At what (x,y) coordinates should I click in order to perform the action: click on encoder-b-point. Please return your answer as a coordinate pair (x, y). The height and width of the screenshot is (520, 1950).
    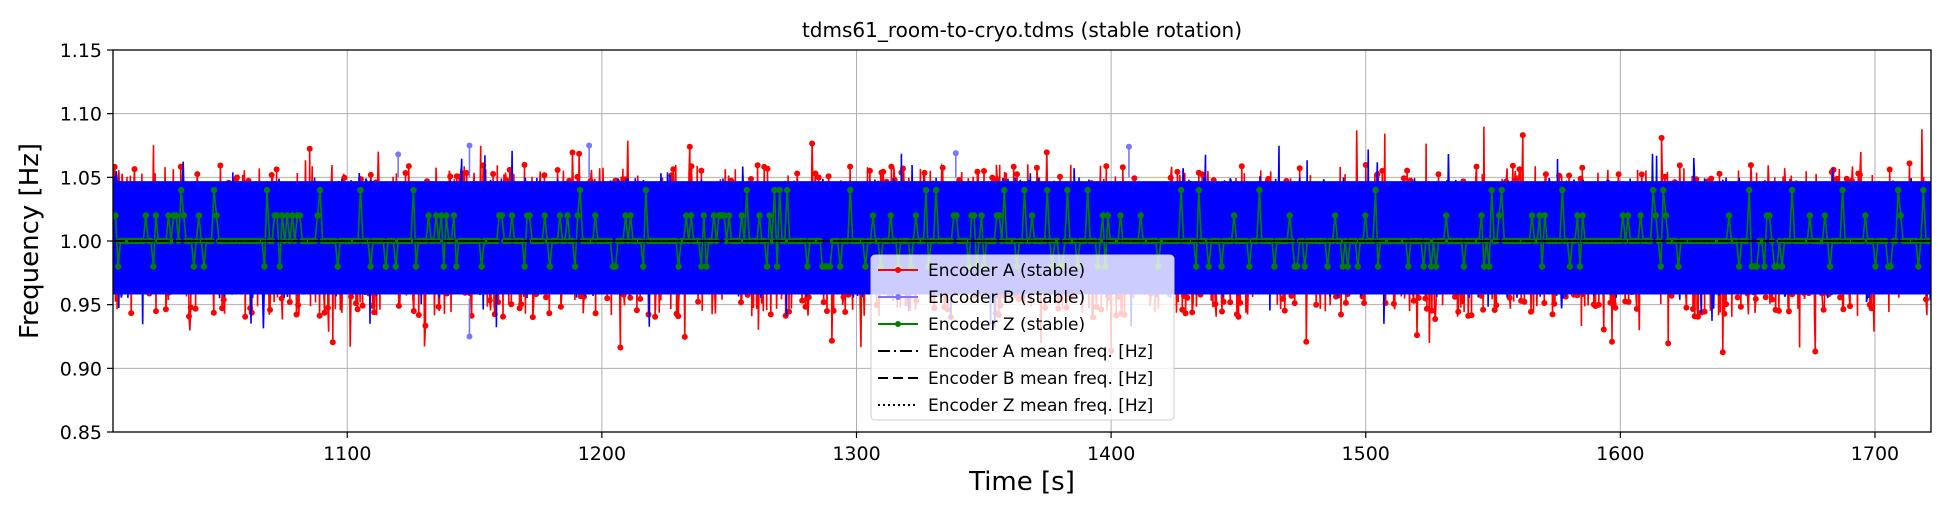
    Looking at the image, I should click on (1128, 146).